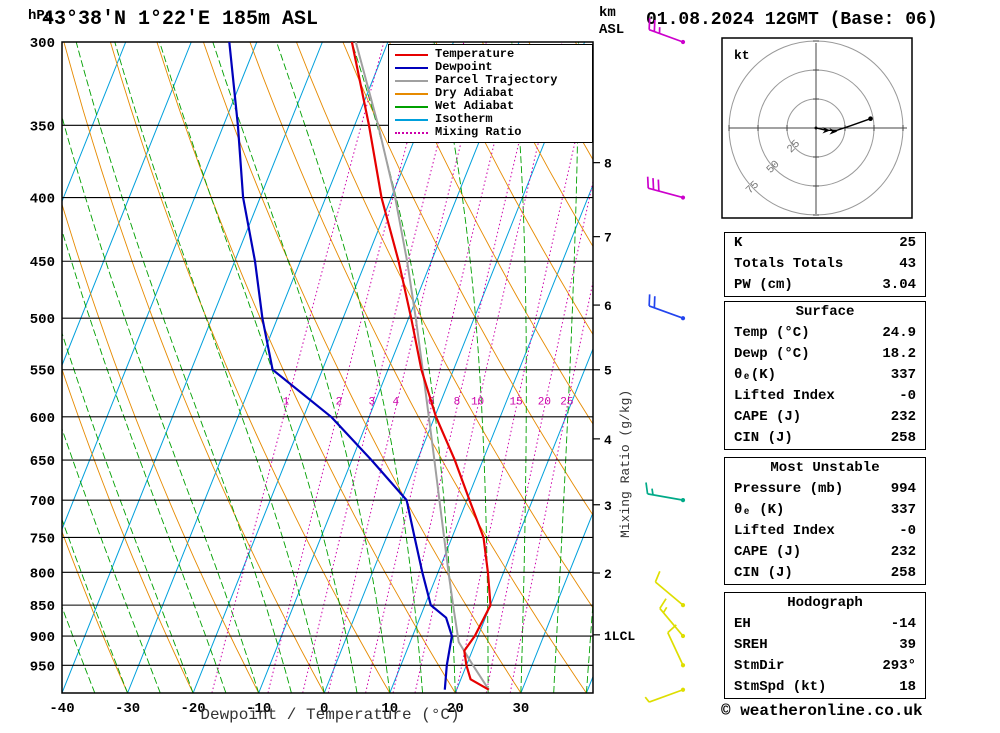 This screenshot has height=733, width=1000. What do you see at coordinates (825, 264) in the screenshot?
I see `table-indices: K 25 Totals Totals 43 PW (cm) 3.04` at bounding box center [825, 264].